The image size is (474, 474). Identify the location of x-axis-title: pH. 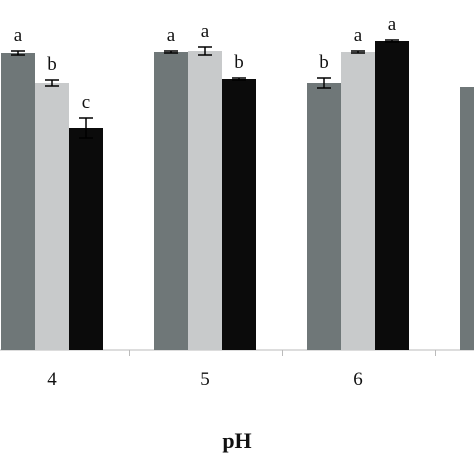
(236, 440).